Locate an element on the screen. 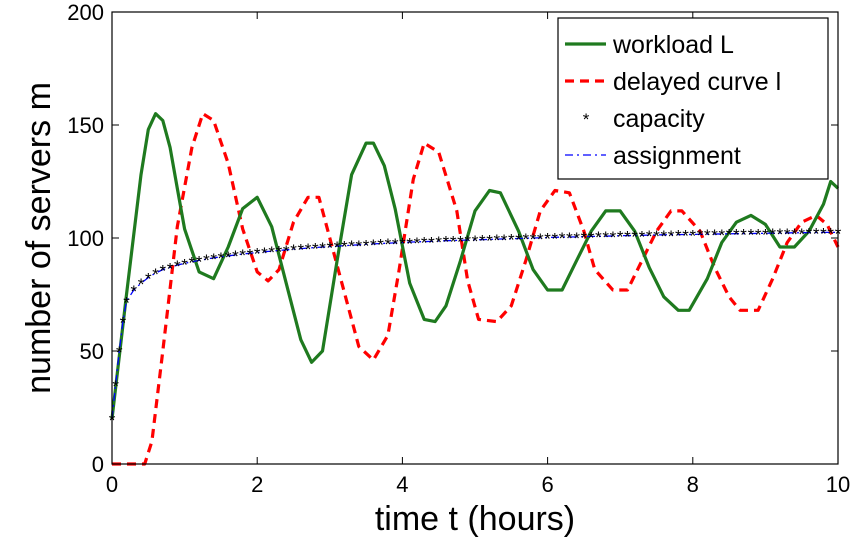 The height and width of the screenshot is (538, 859). legend-entry-assignment: assignment is located at coordinates (653, 156).